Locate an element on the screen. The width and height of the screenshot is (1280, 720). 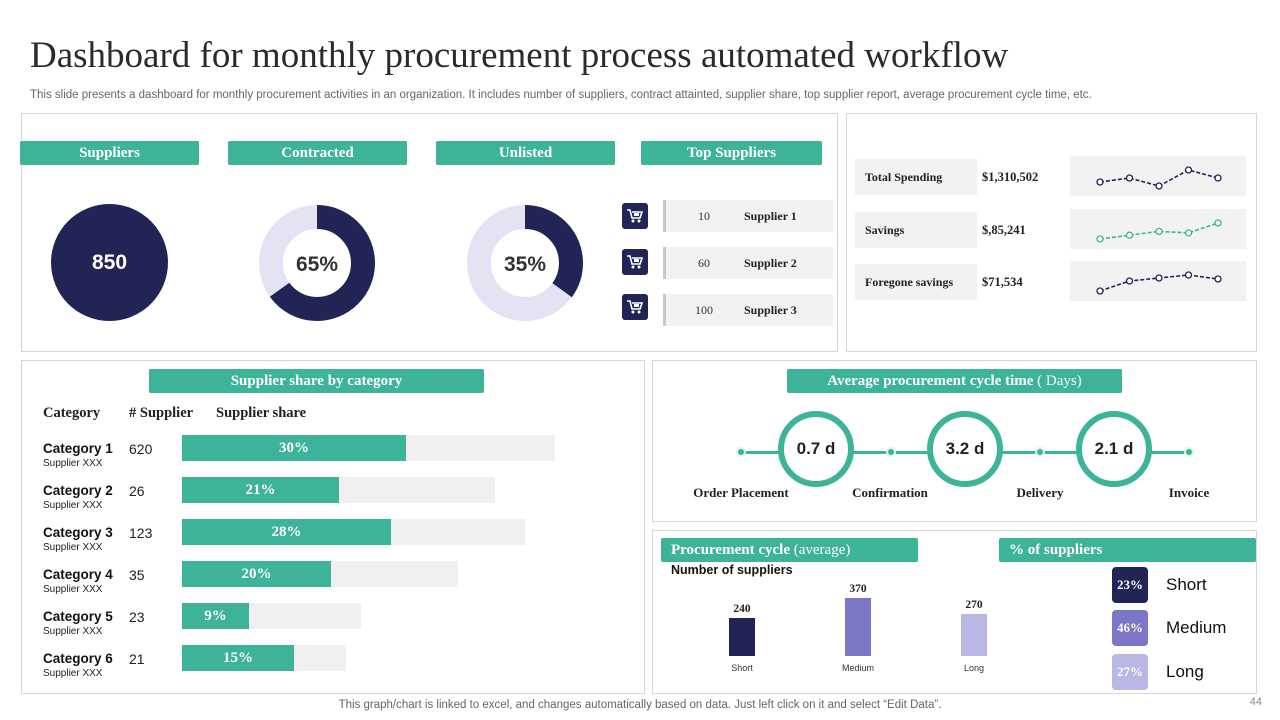
bar-medium is located at coordinates (858, 627).